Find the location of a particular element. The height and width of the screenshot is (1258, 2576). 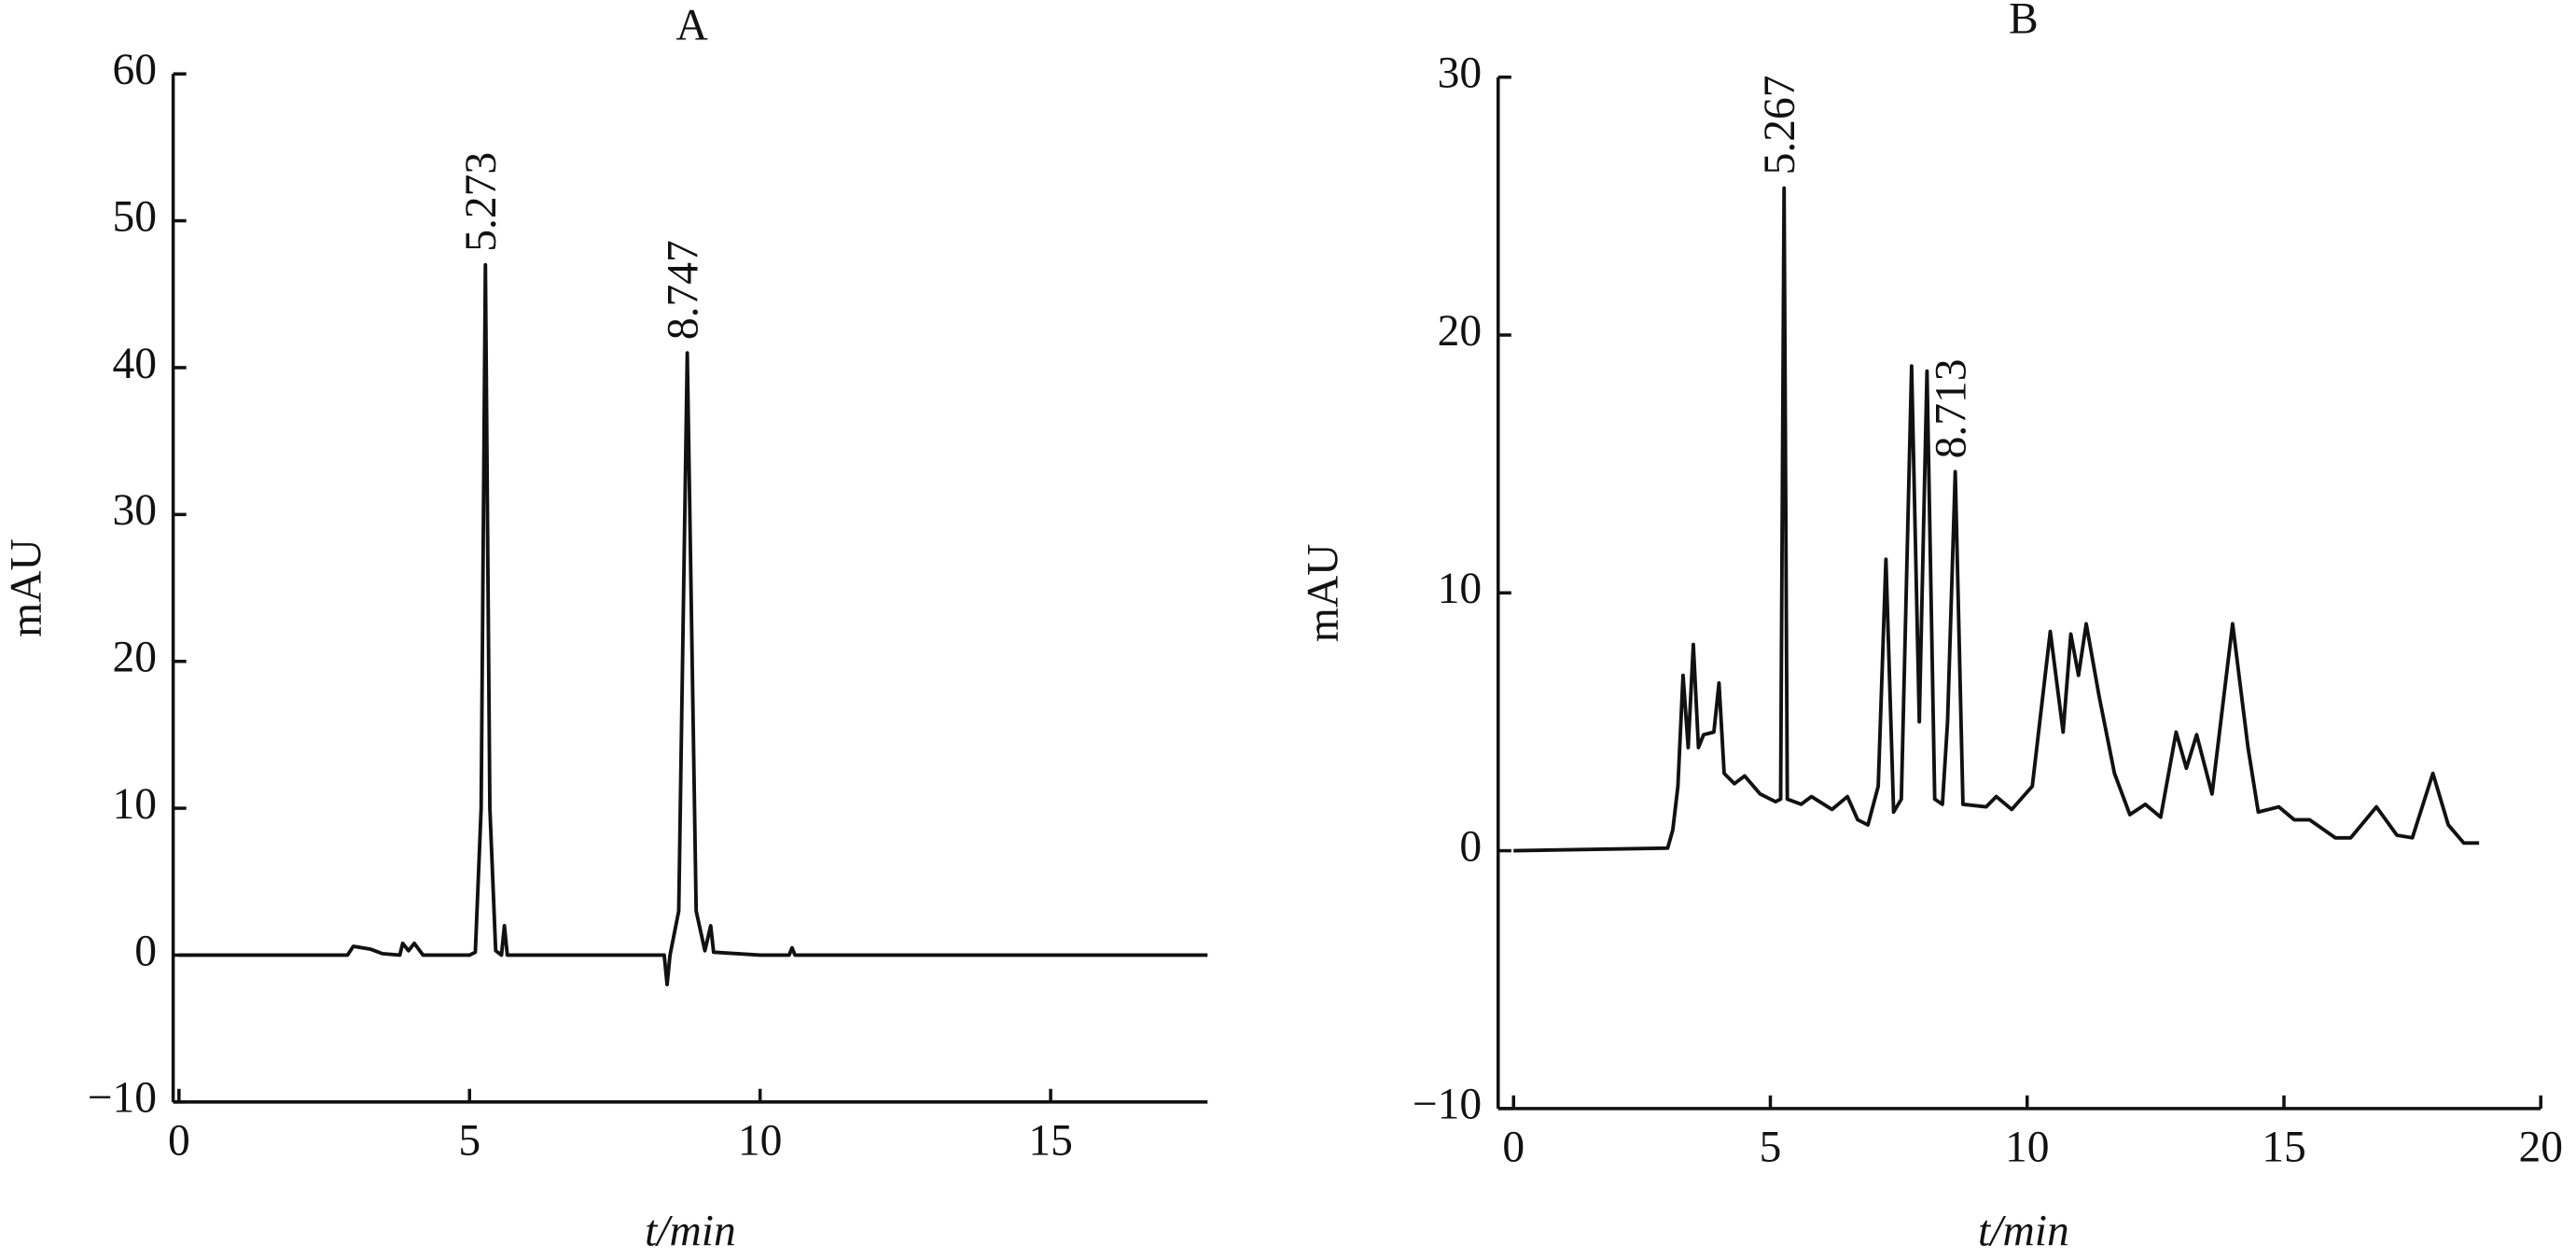

x-tick-label: 20 is located at coordinates (2540, 1148).